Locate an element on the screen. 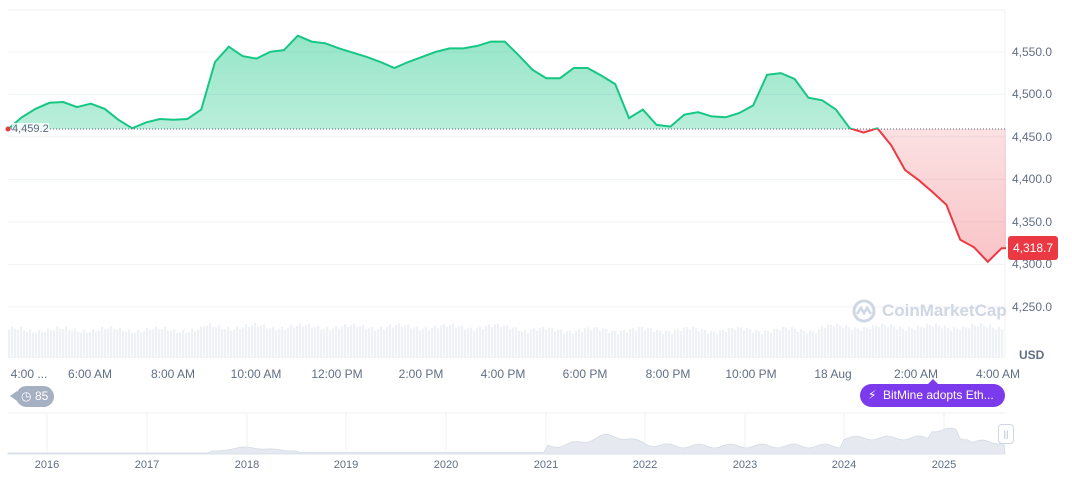 This screenshot has height=477, width=1072. x-tick-label: 2:00 PM is located at coordinates (421, 374).